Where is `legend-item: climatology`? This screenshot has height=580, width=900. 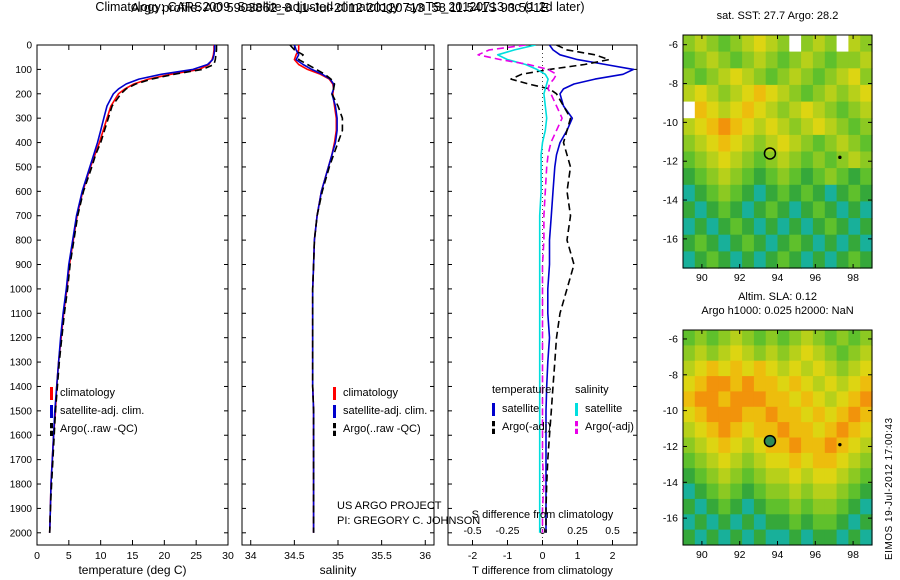 legend-item: climatology is located at coordinates (97, 393).